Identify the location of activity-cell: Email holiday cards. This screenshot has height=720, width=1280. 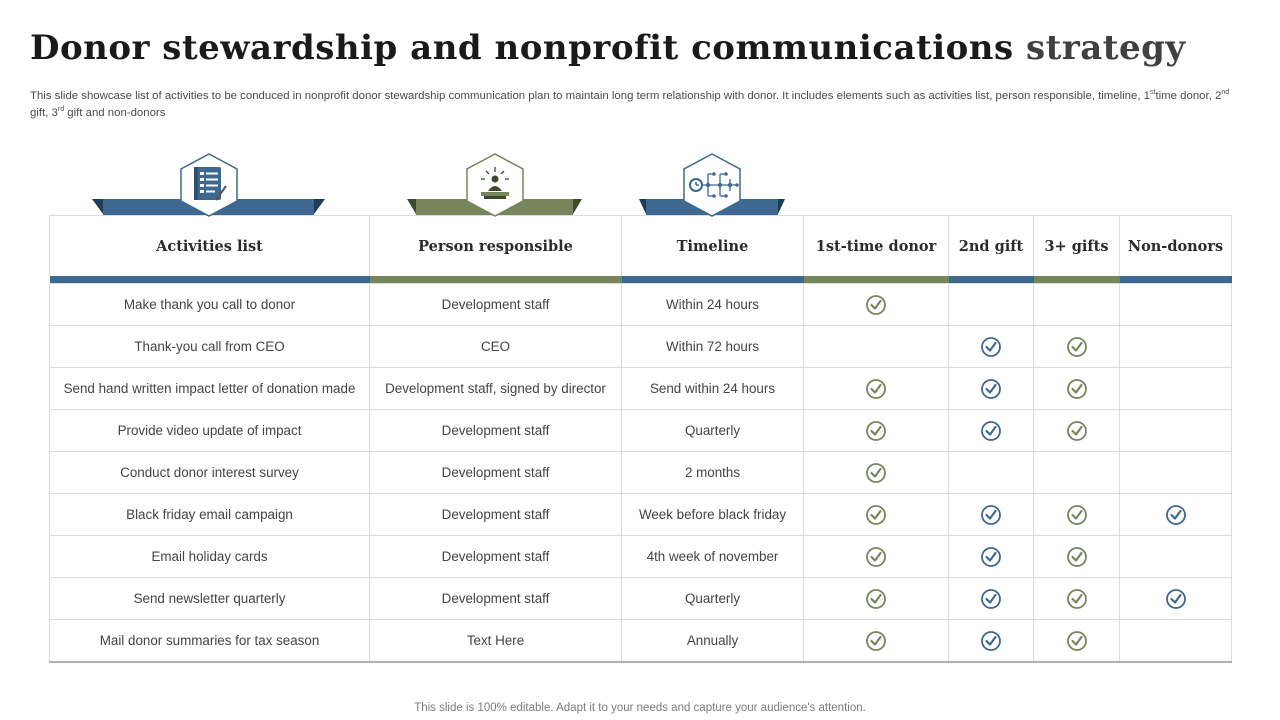
(209, 556).